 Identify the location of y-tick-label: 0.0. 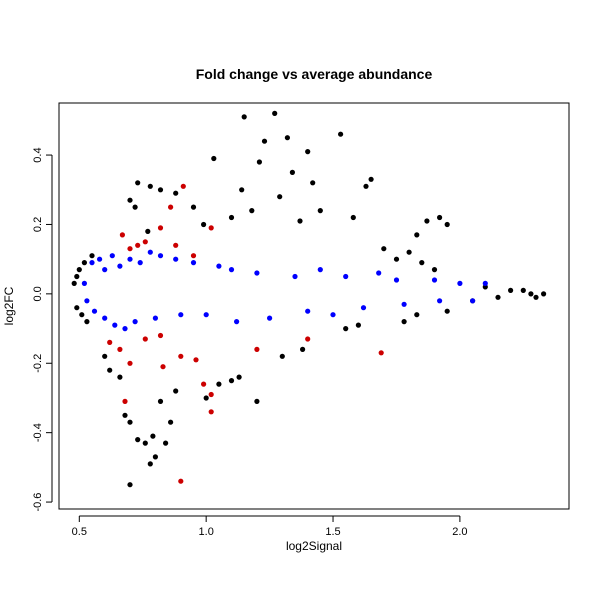
(38, 293).